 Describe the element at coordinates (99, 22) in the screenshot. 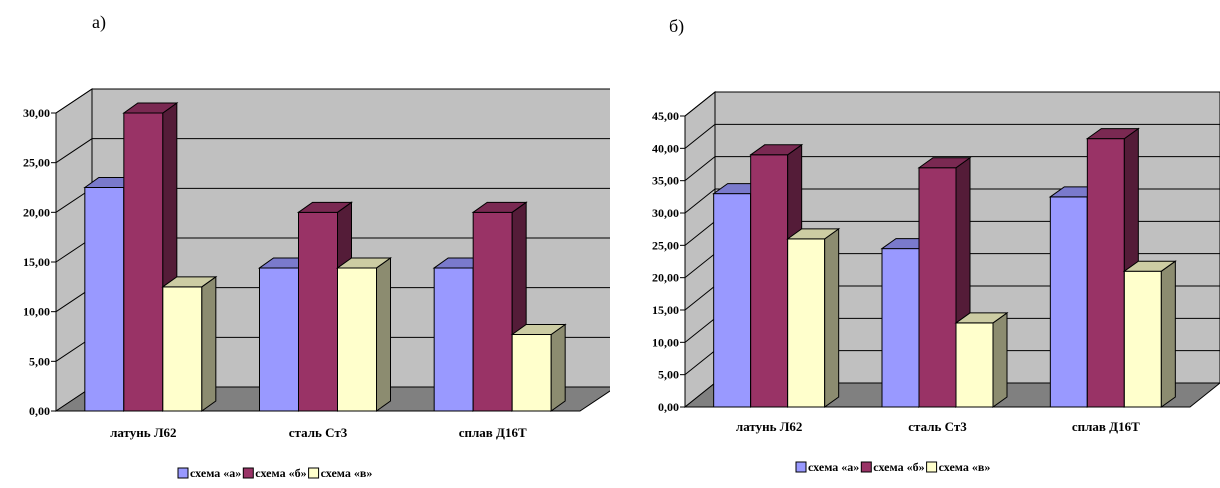

I see `panel-label-a: а)` at that location.